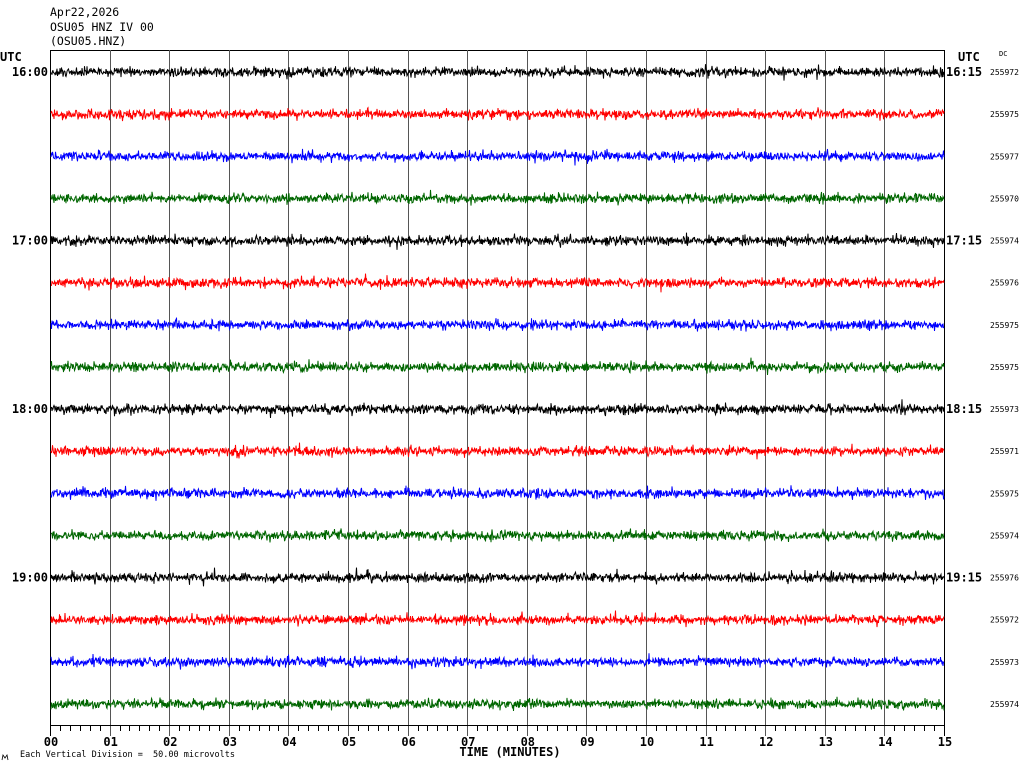  I want to click on row-start-time-label: 19:00, so click(30, 578).